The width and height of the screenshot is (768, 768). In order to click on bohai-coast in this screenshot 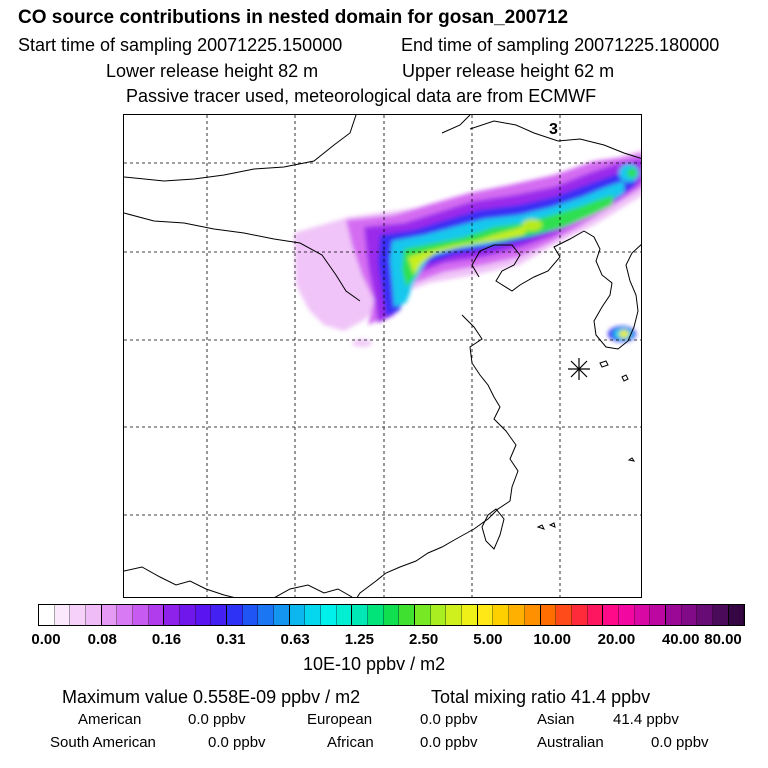, I will do `click(528, 261)`.